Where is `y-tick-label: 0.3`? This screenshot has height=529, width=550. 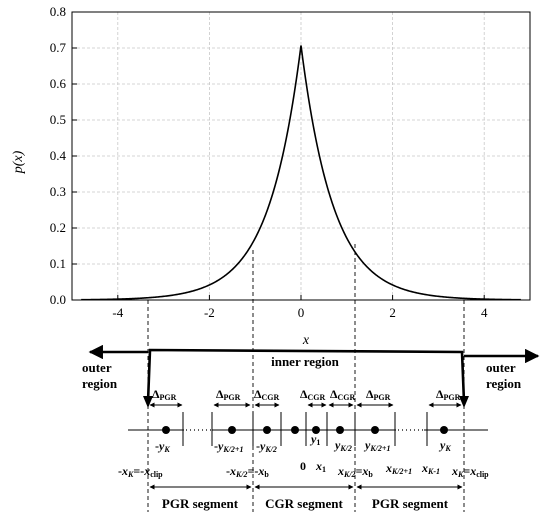 y-tick-label: 0.3 is located at coordinates (58, 191).